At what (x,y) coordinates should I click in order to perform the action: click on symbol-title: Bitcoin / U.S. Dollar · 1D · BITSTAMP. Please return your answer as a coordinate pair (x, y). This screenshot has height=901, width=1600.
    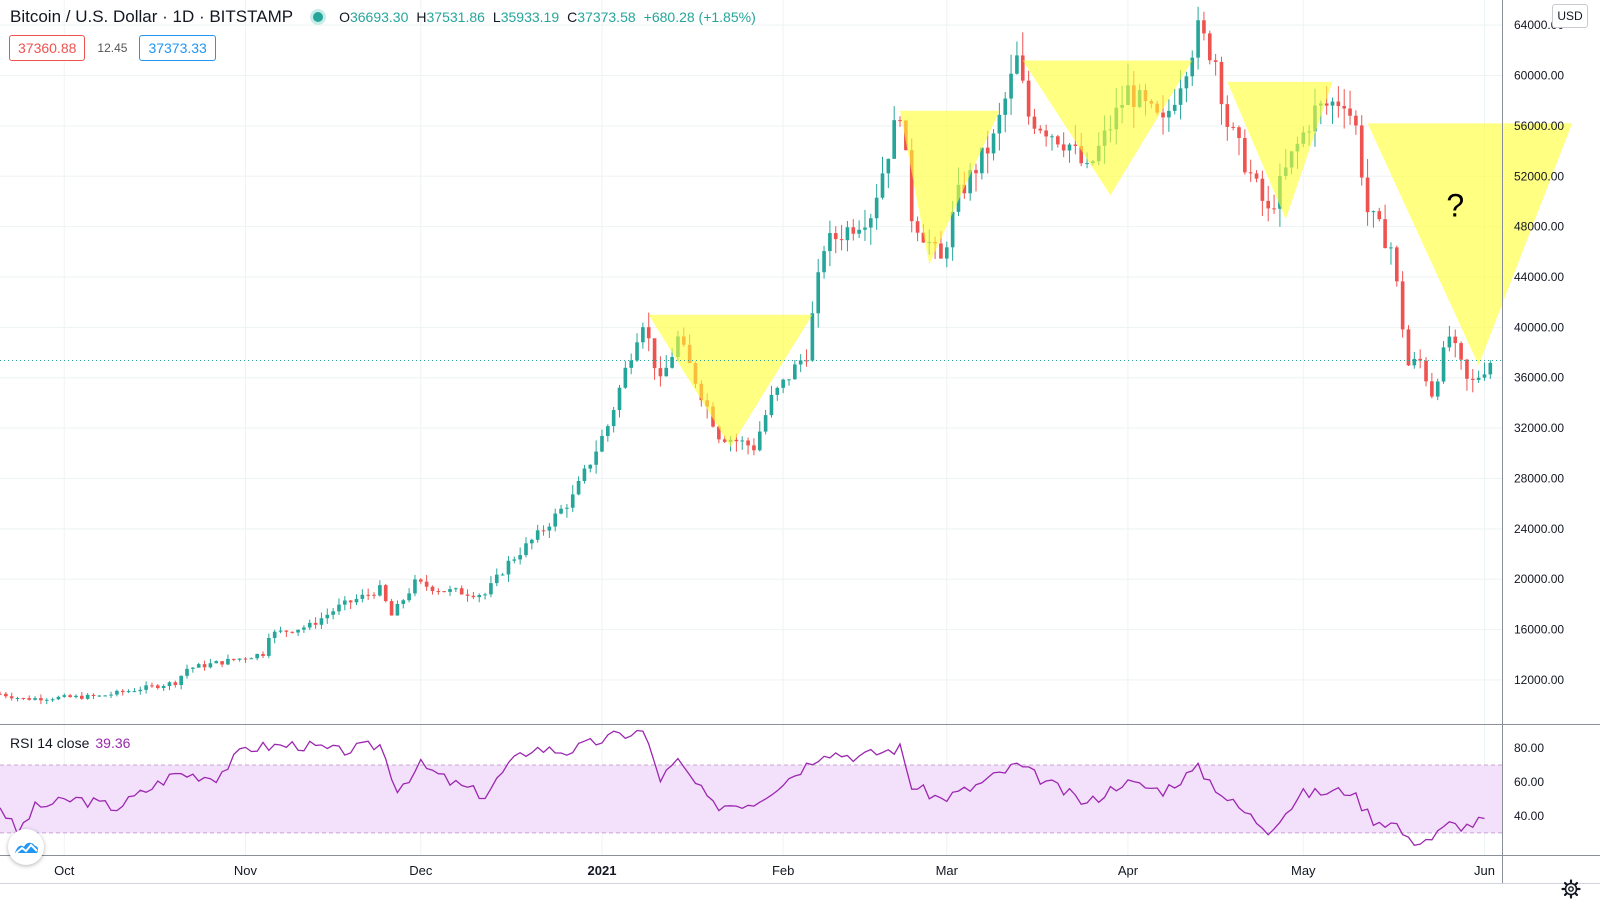
    Looking at the image, I should click on (152, 16).